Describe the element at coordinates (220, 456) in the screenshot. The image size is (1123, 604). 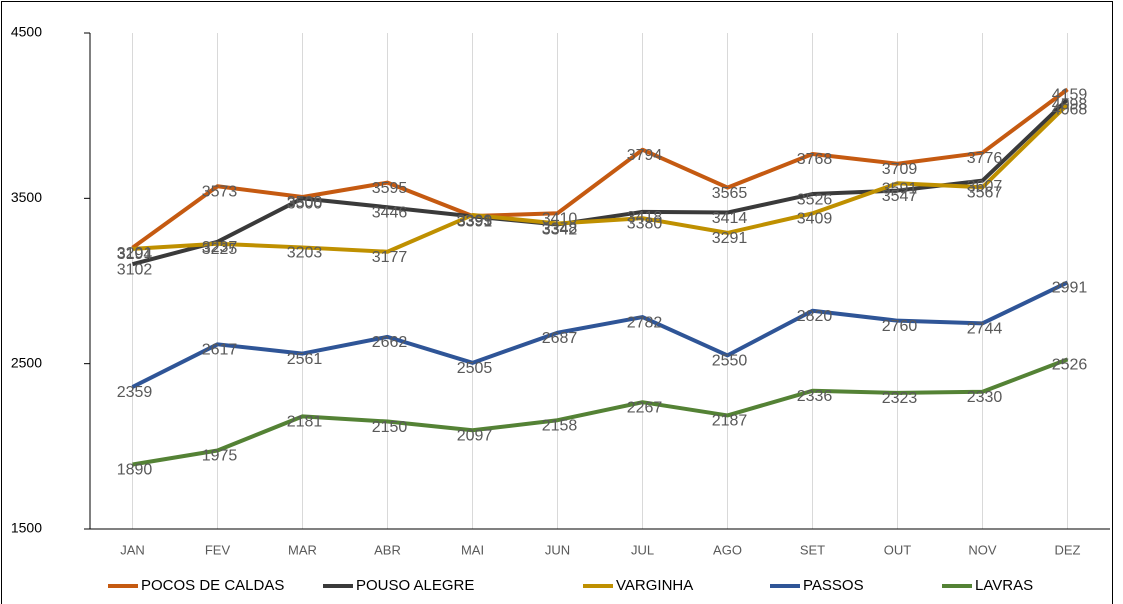
I see `data-label: 1975` at that location.